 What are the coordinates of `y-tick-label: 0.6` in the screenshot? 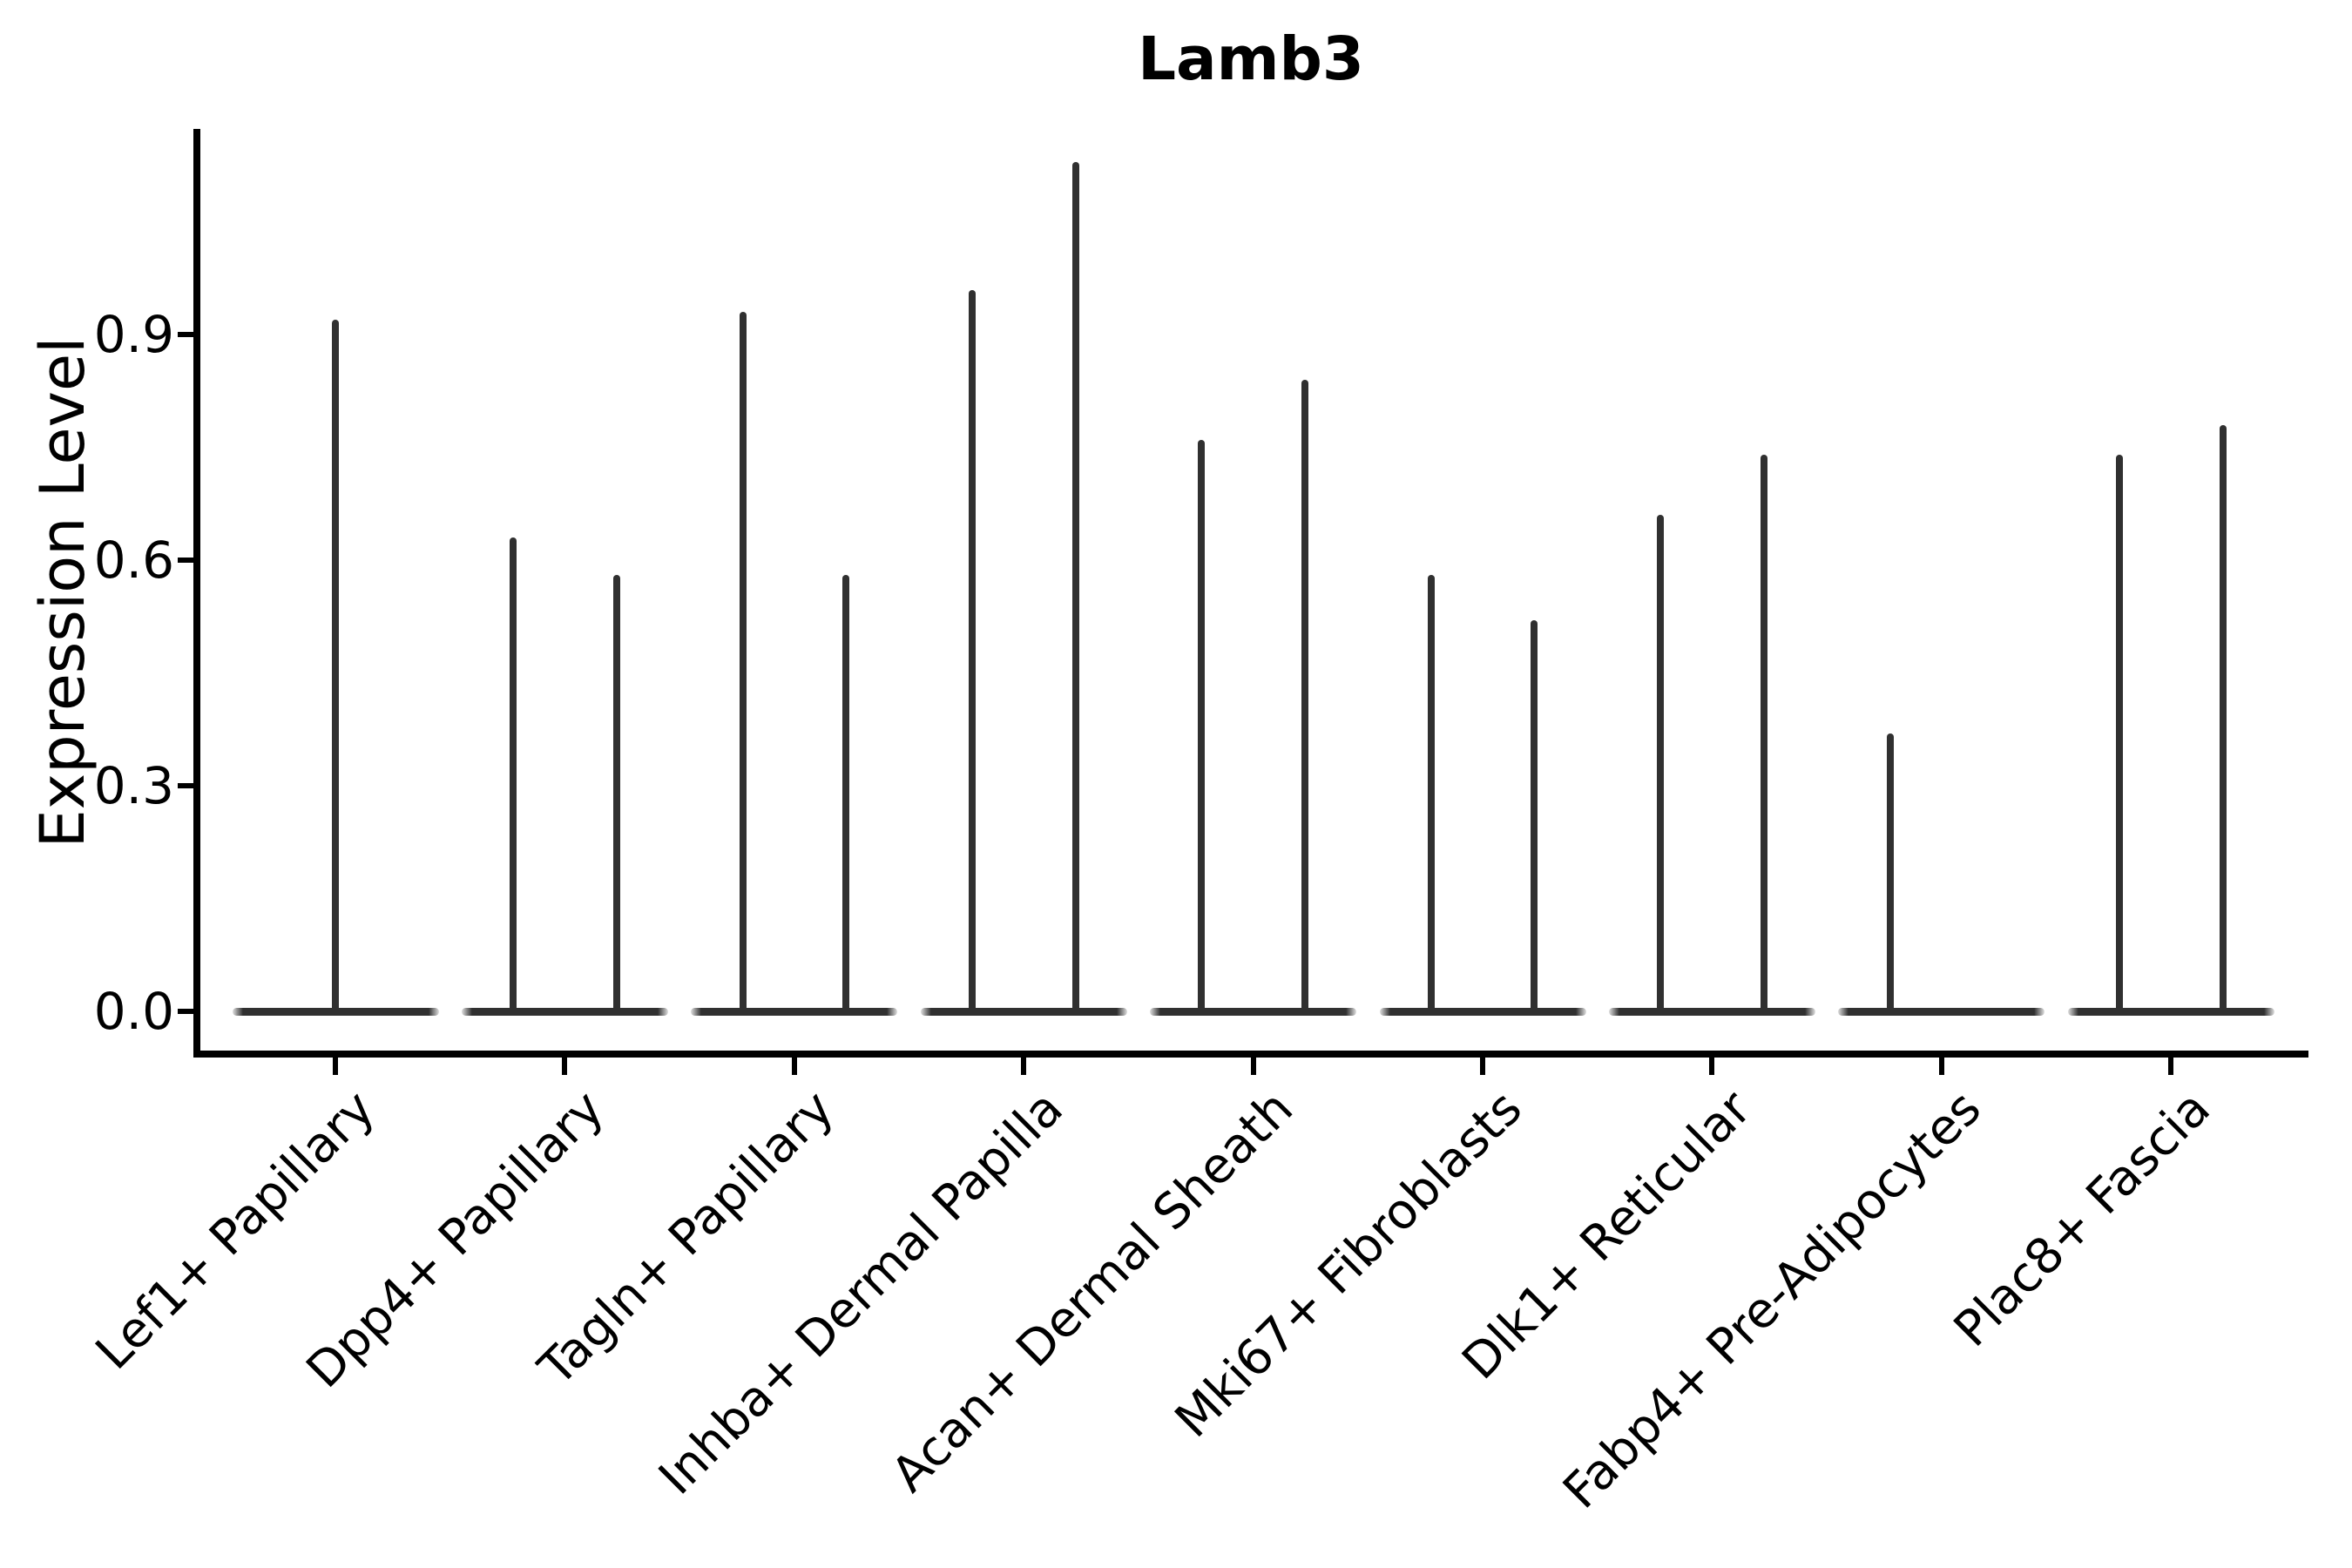 It's located at (134, 561).